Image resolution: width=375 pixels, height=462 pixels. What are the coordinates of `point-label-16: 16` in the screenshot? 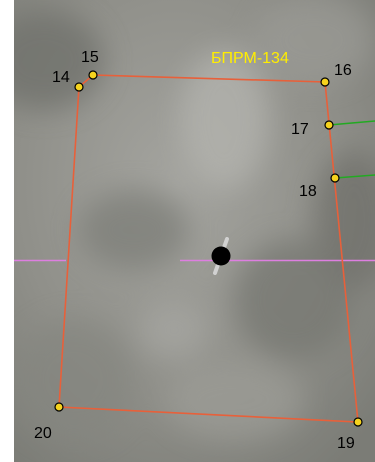 It's located at (343, 70).